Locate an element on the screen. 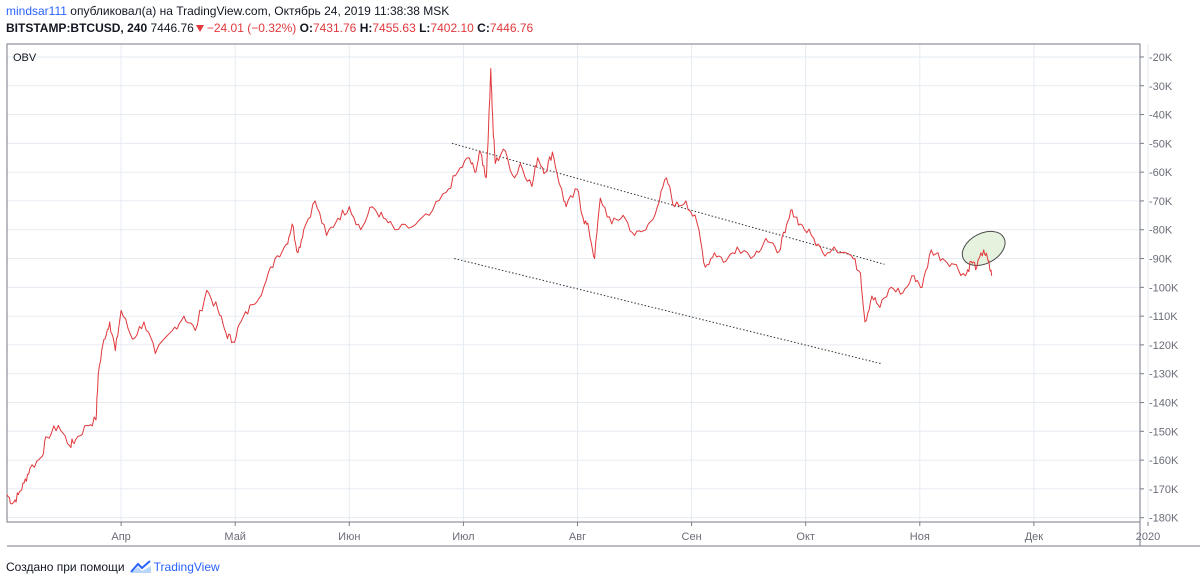  y-tick-label: -180K is located at coordinates (1164, 519).